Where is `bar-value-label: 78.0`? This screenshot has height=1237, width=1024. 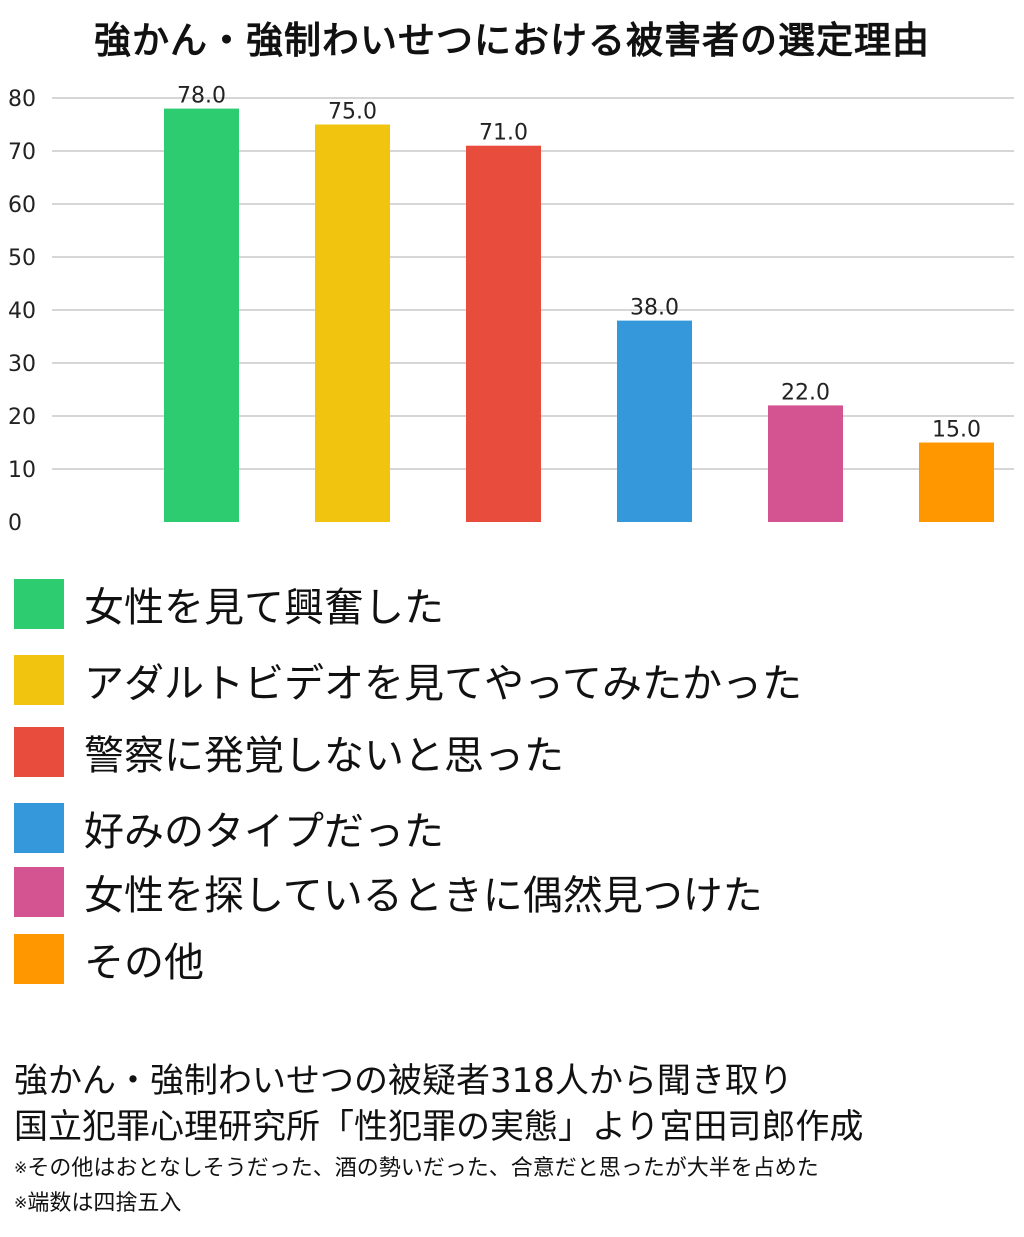
bar-value-label: 78.0 is located at coordinates (201, 96).